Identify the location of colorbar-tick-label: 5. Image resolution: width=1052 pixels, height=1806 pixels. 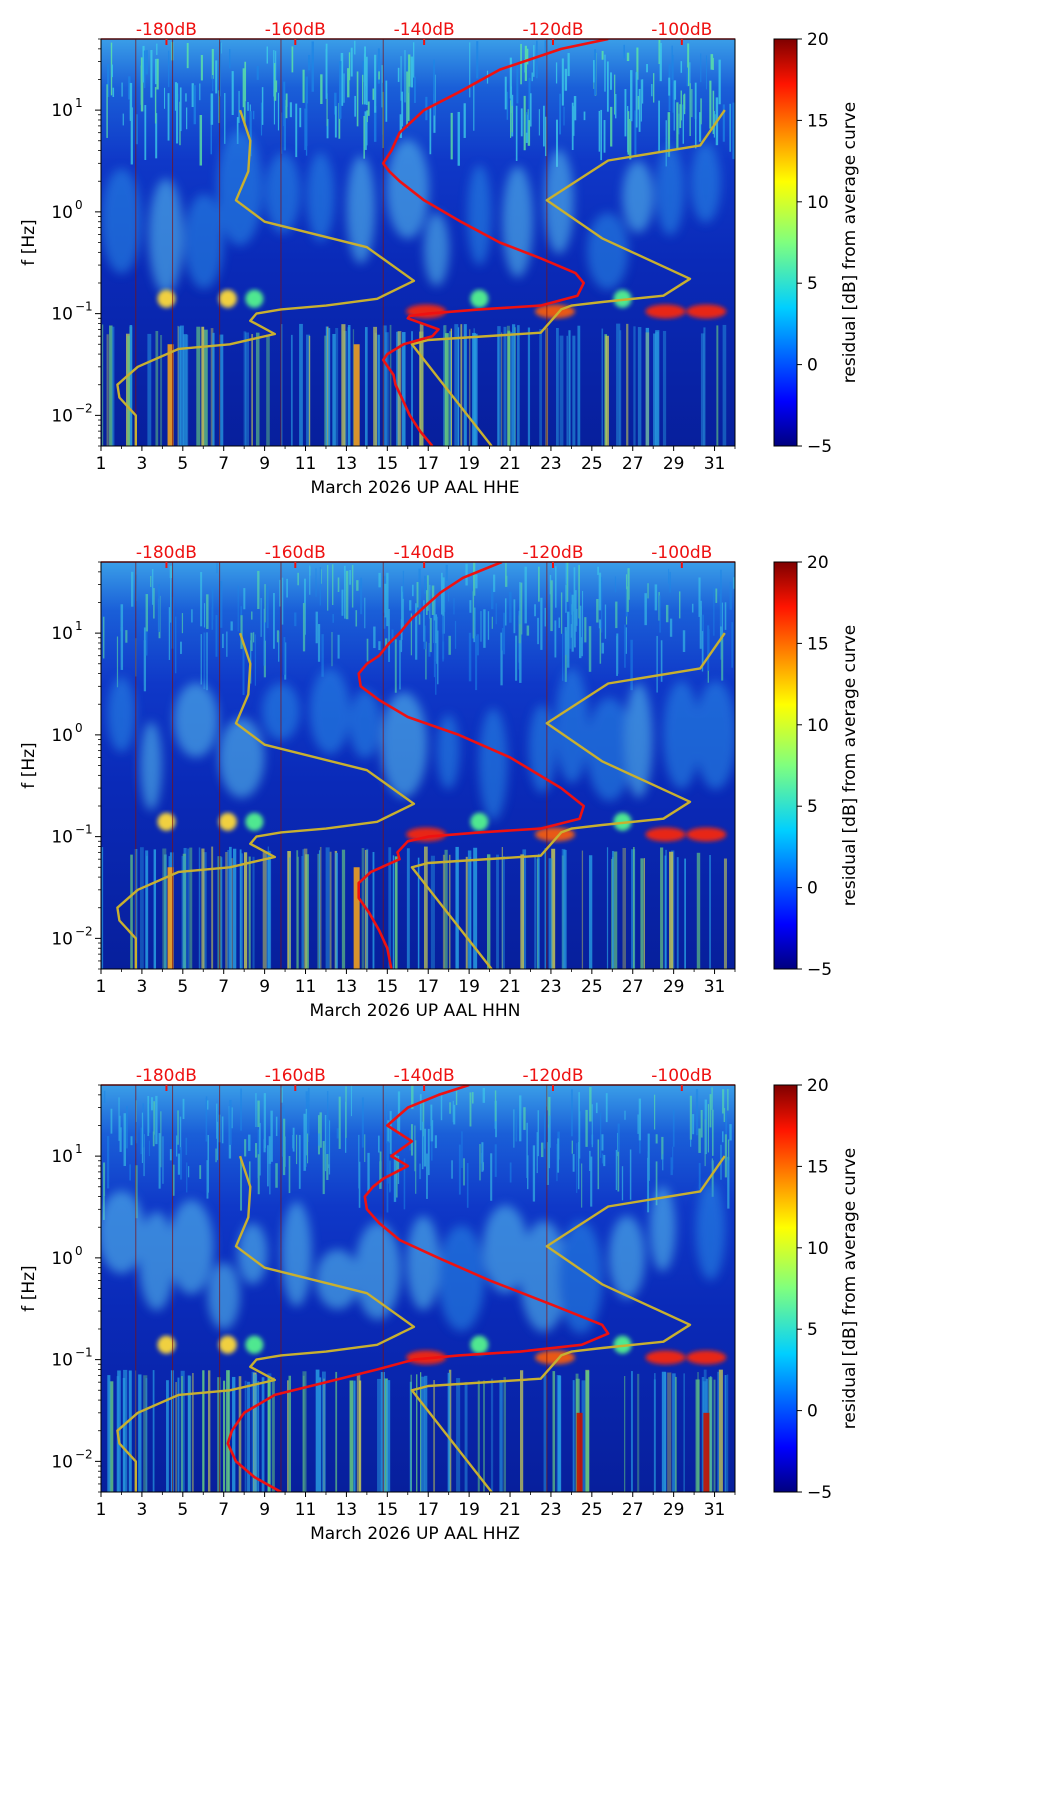
(812, 807).